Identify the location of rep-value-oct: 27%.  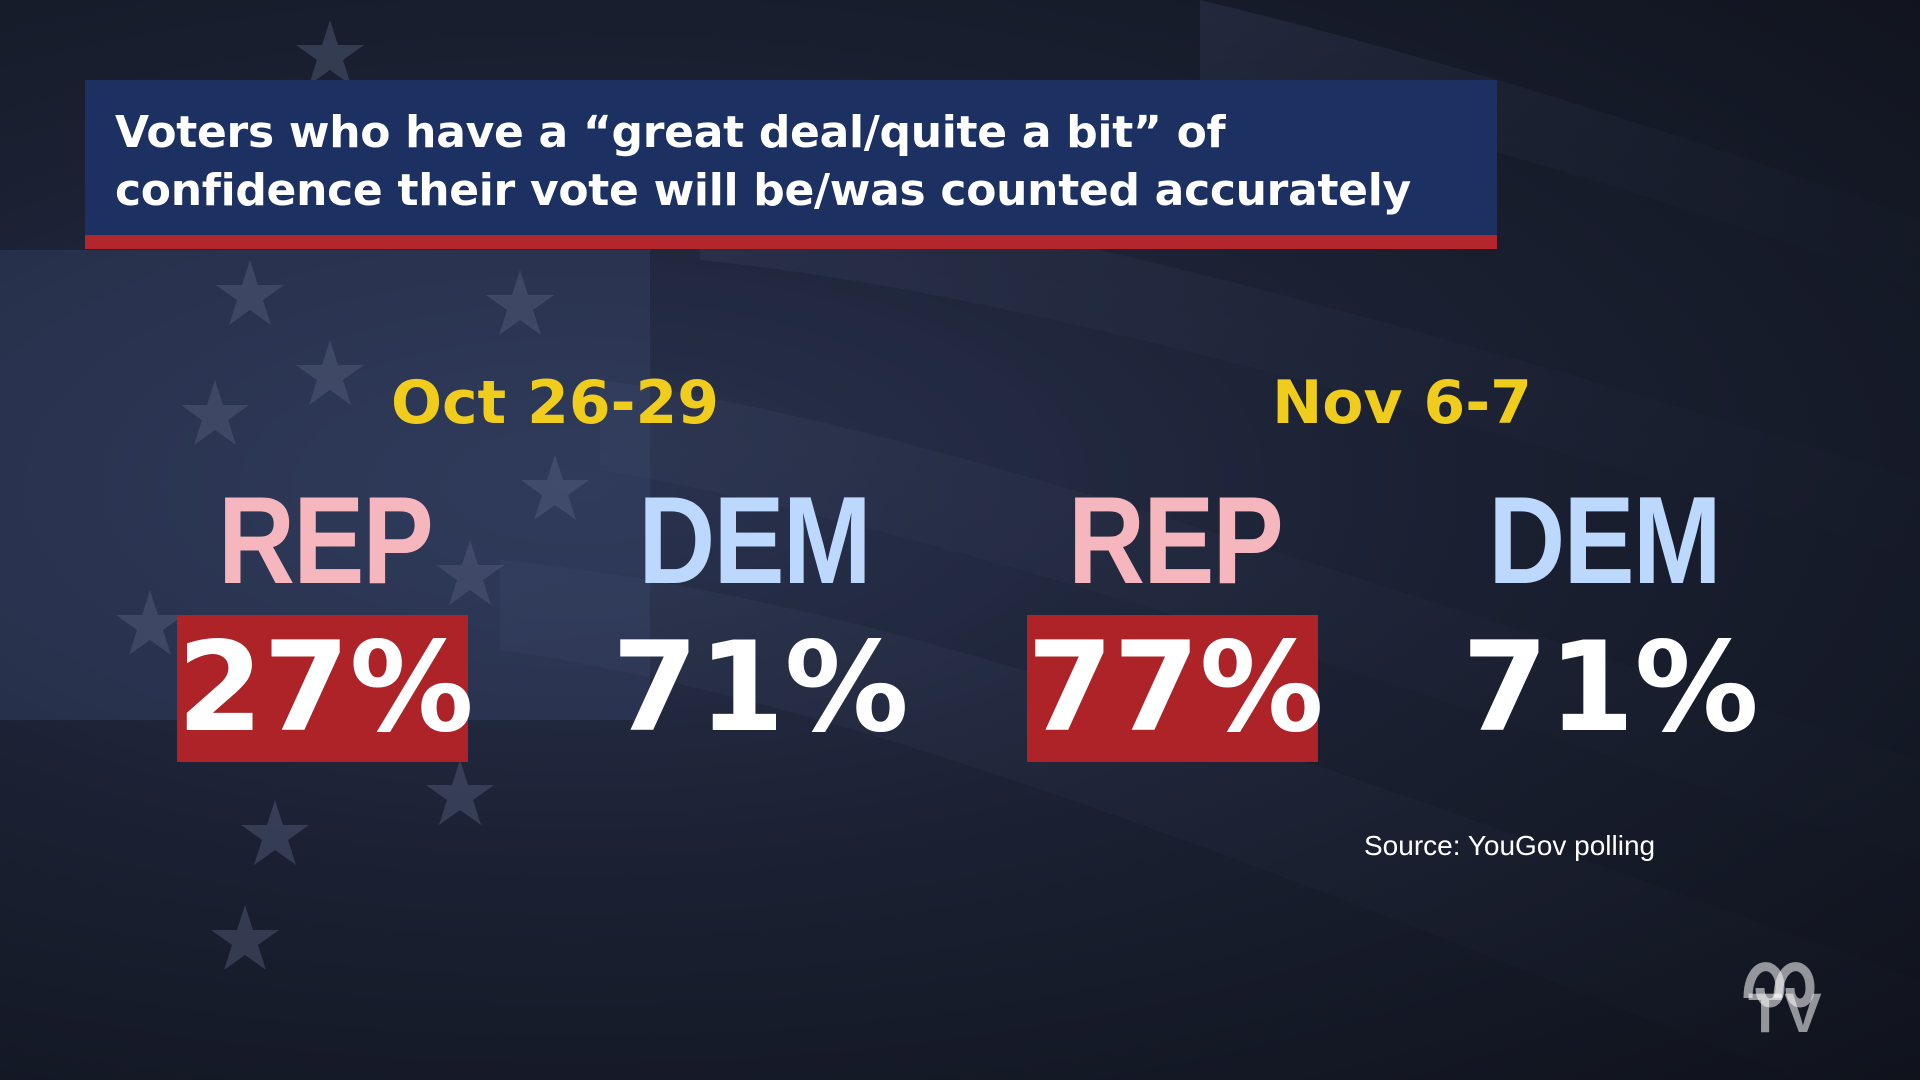
(325, 688).